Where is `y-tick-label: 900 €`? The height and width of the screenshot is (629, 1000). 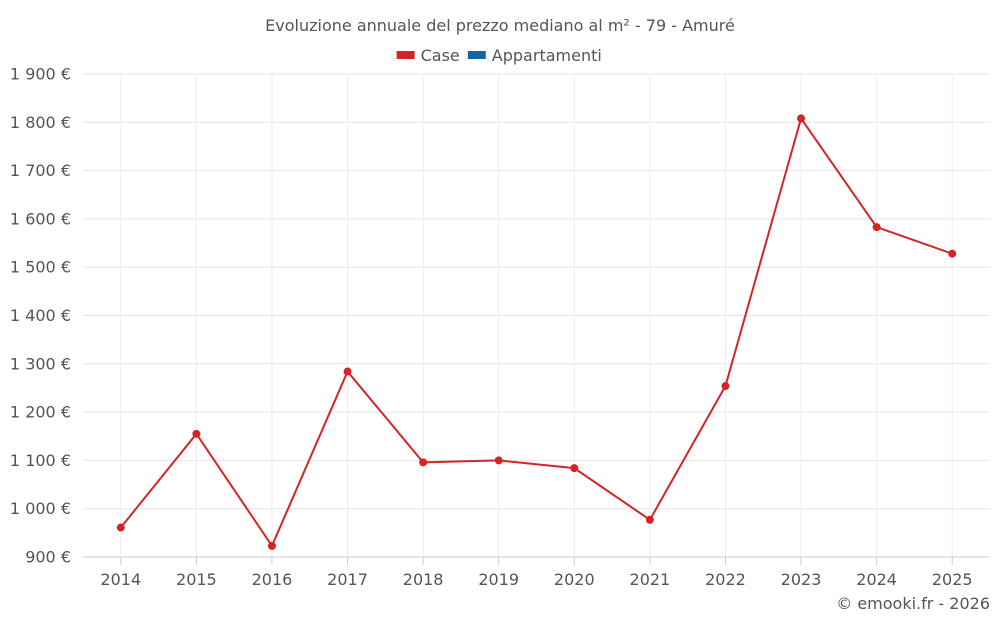 y-tick-label: 900 € is located at coordinates (48, 557).